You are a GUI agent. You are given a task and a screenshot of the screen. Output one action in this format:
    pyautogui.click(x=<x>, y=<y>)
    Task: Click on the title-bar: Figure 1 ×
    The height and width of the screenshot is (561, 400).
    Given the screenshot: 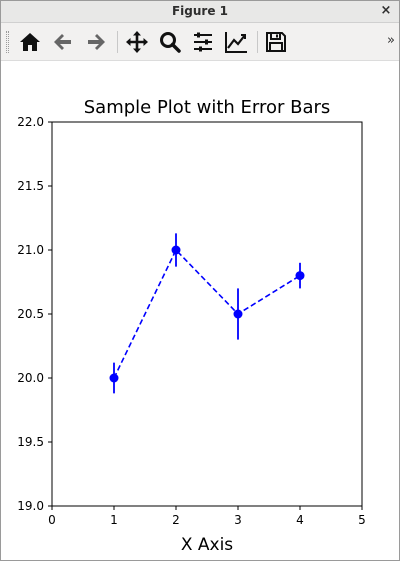 What is the action you would take?
    pyautogui.click(x=200, y=12)
    